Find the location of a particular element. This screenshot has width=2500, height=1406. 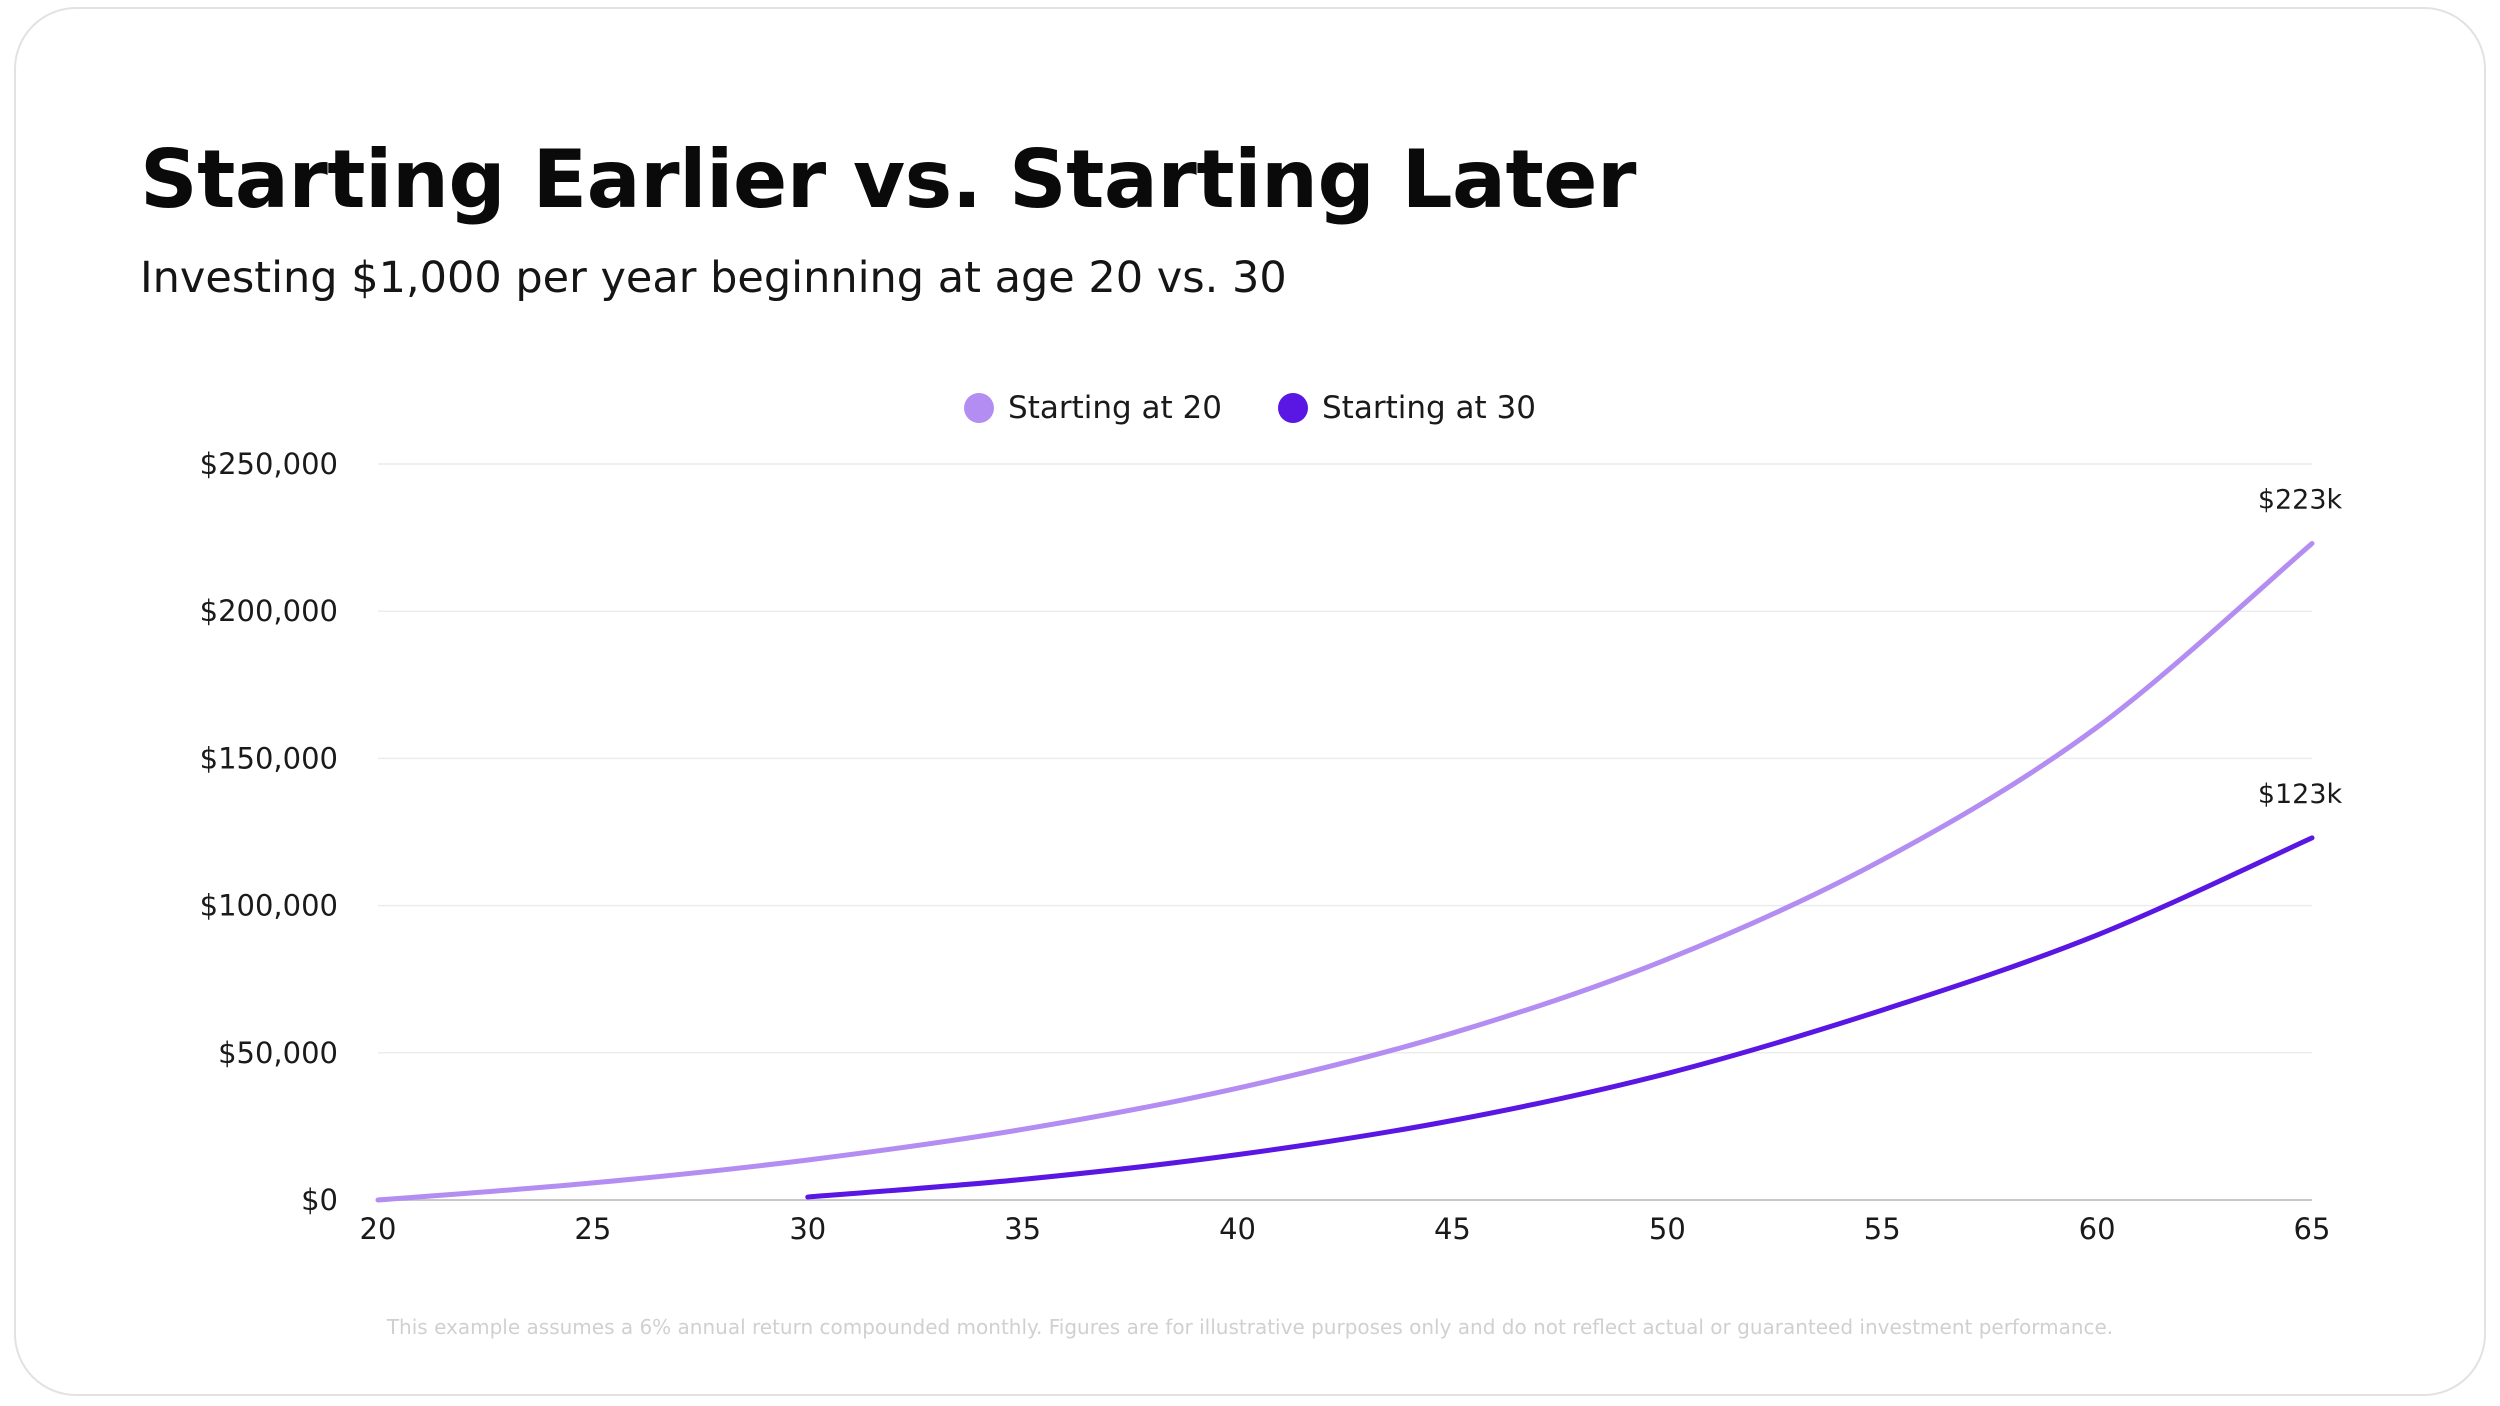

x-tick-label: 40 is located at coordinates (1237, 1229).